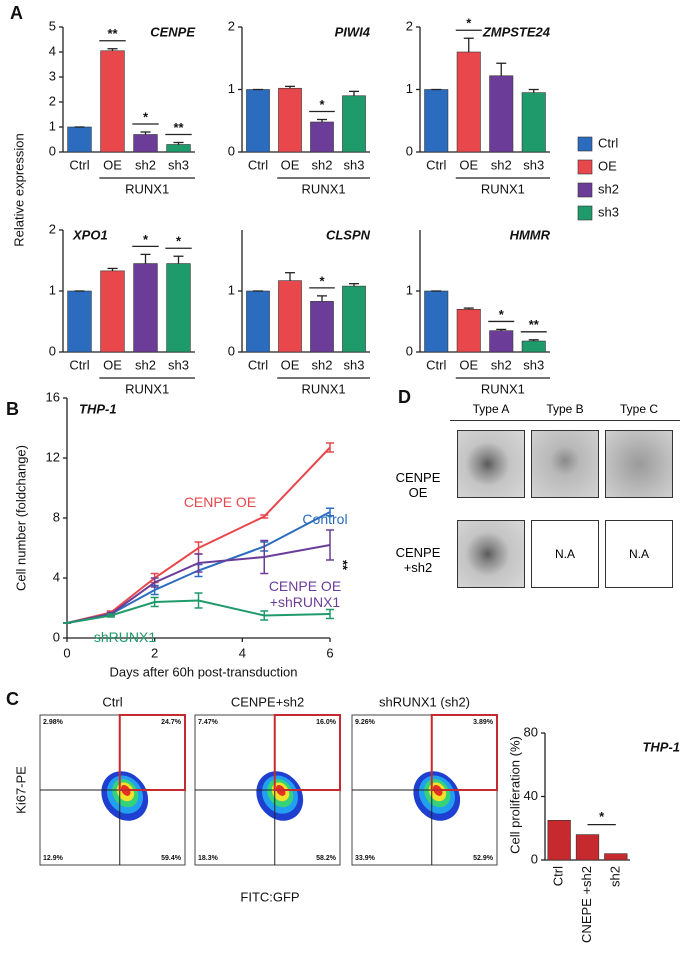 This screenshot has width=692, height=956. I want to click on chart-title: CLSPN, so click(348, 234).